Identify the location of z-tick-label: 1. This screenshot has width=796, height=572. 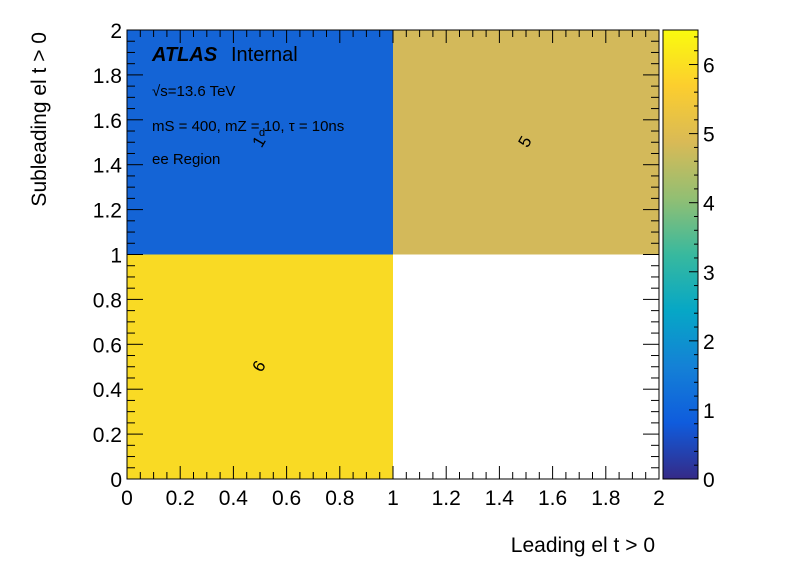
(709, 411).